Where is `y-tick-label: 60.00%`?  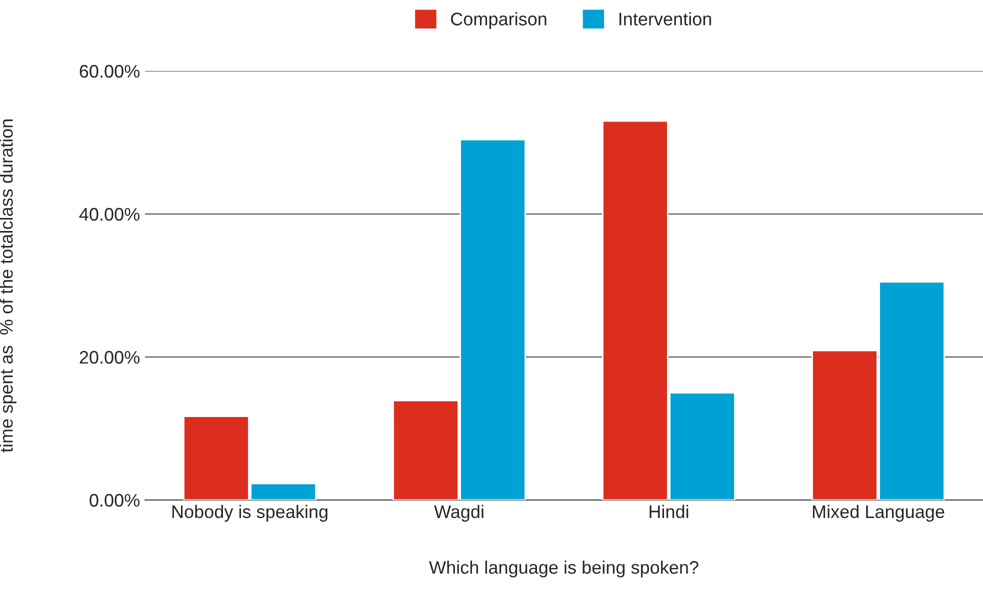 y-tick-label: 60.00% is located at coordinates (110, 71).